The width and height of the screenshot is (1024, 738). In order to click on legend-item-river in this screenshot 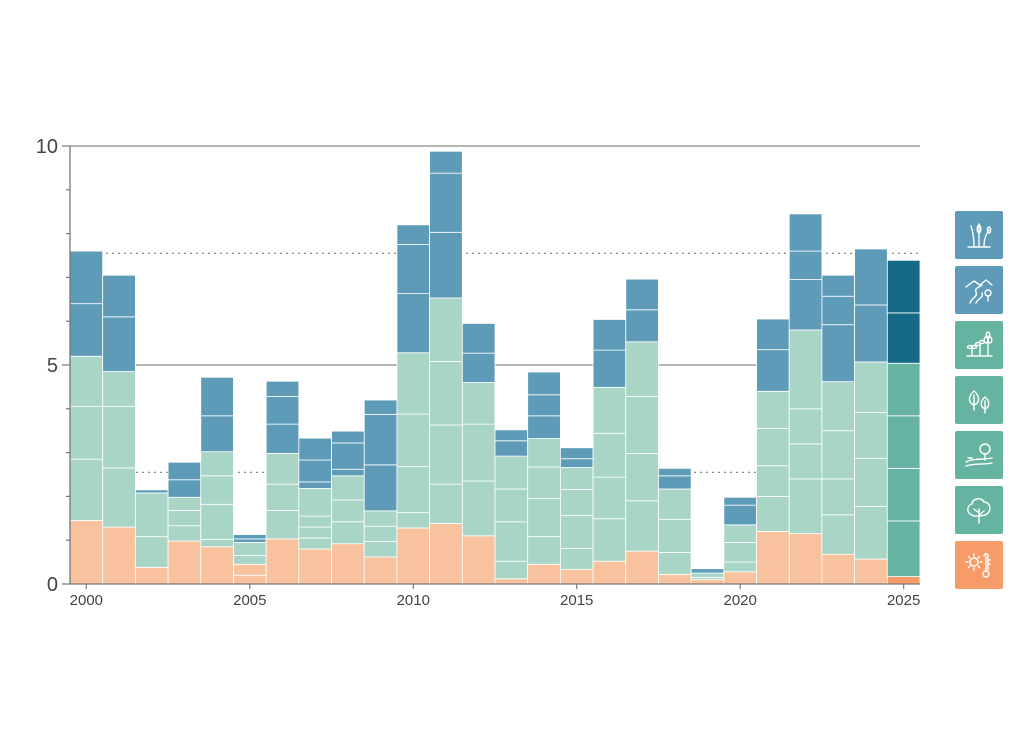, I will do `click(979, 290)`.